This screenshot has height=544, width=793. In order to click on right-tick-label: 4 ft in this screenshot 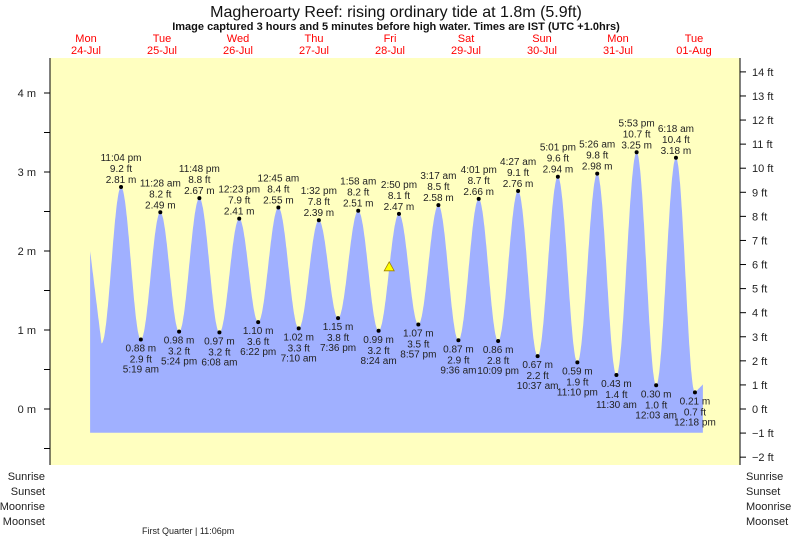, I will do `click(759, 314)`.